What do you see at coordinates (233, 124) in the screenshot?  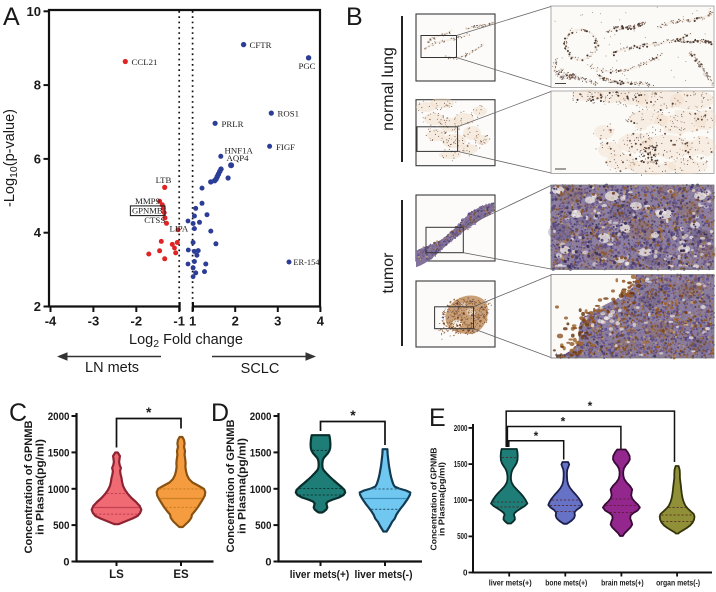 I see `svg-text: PRLR` at bounding box center [233, 124].